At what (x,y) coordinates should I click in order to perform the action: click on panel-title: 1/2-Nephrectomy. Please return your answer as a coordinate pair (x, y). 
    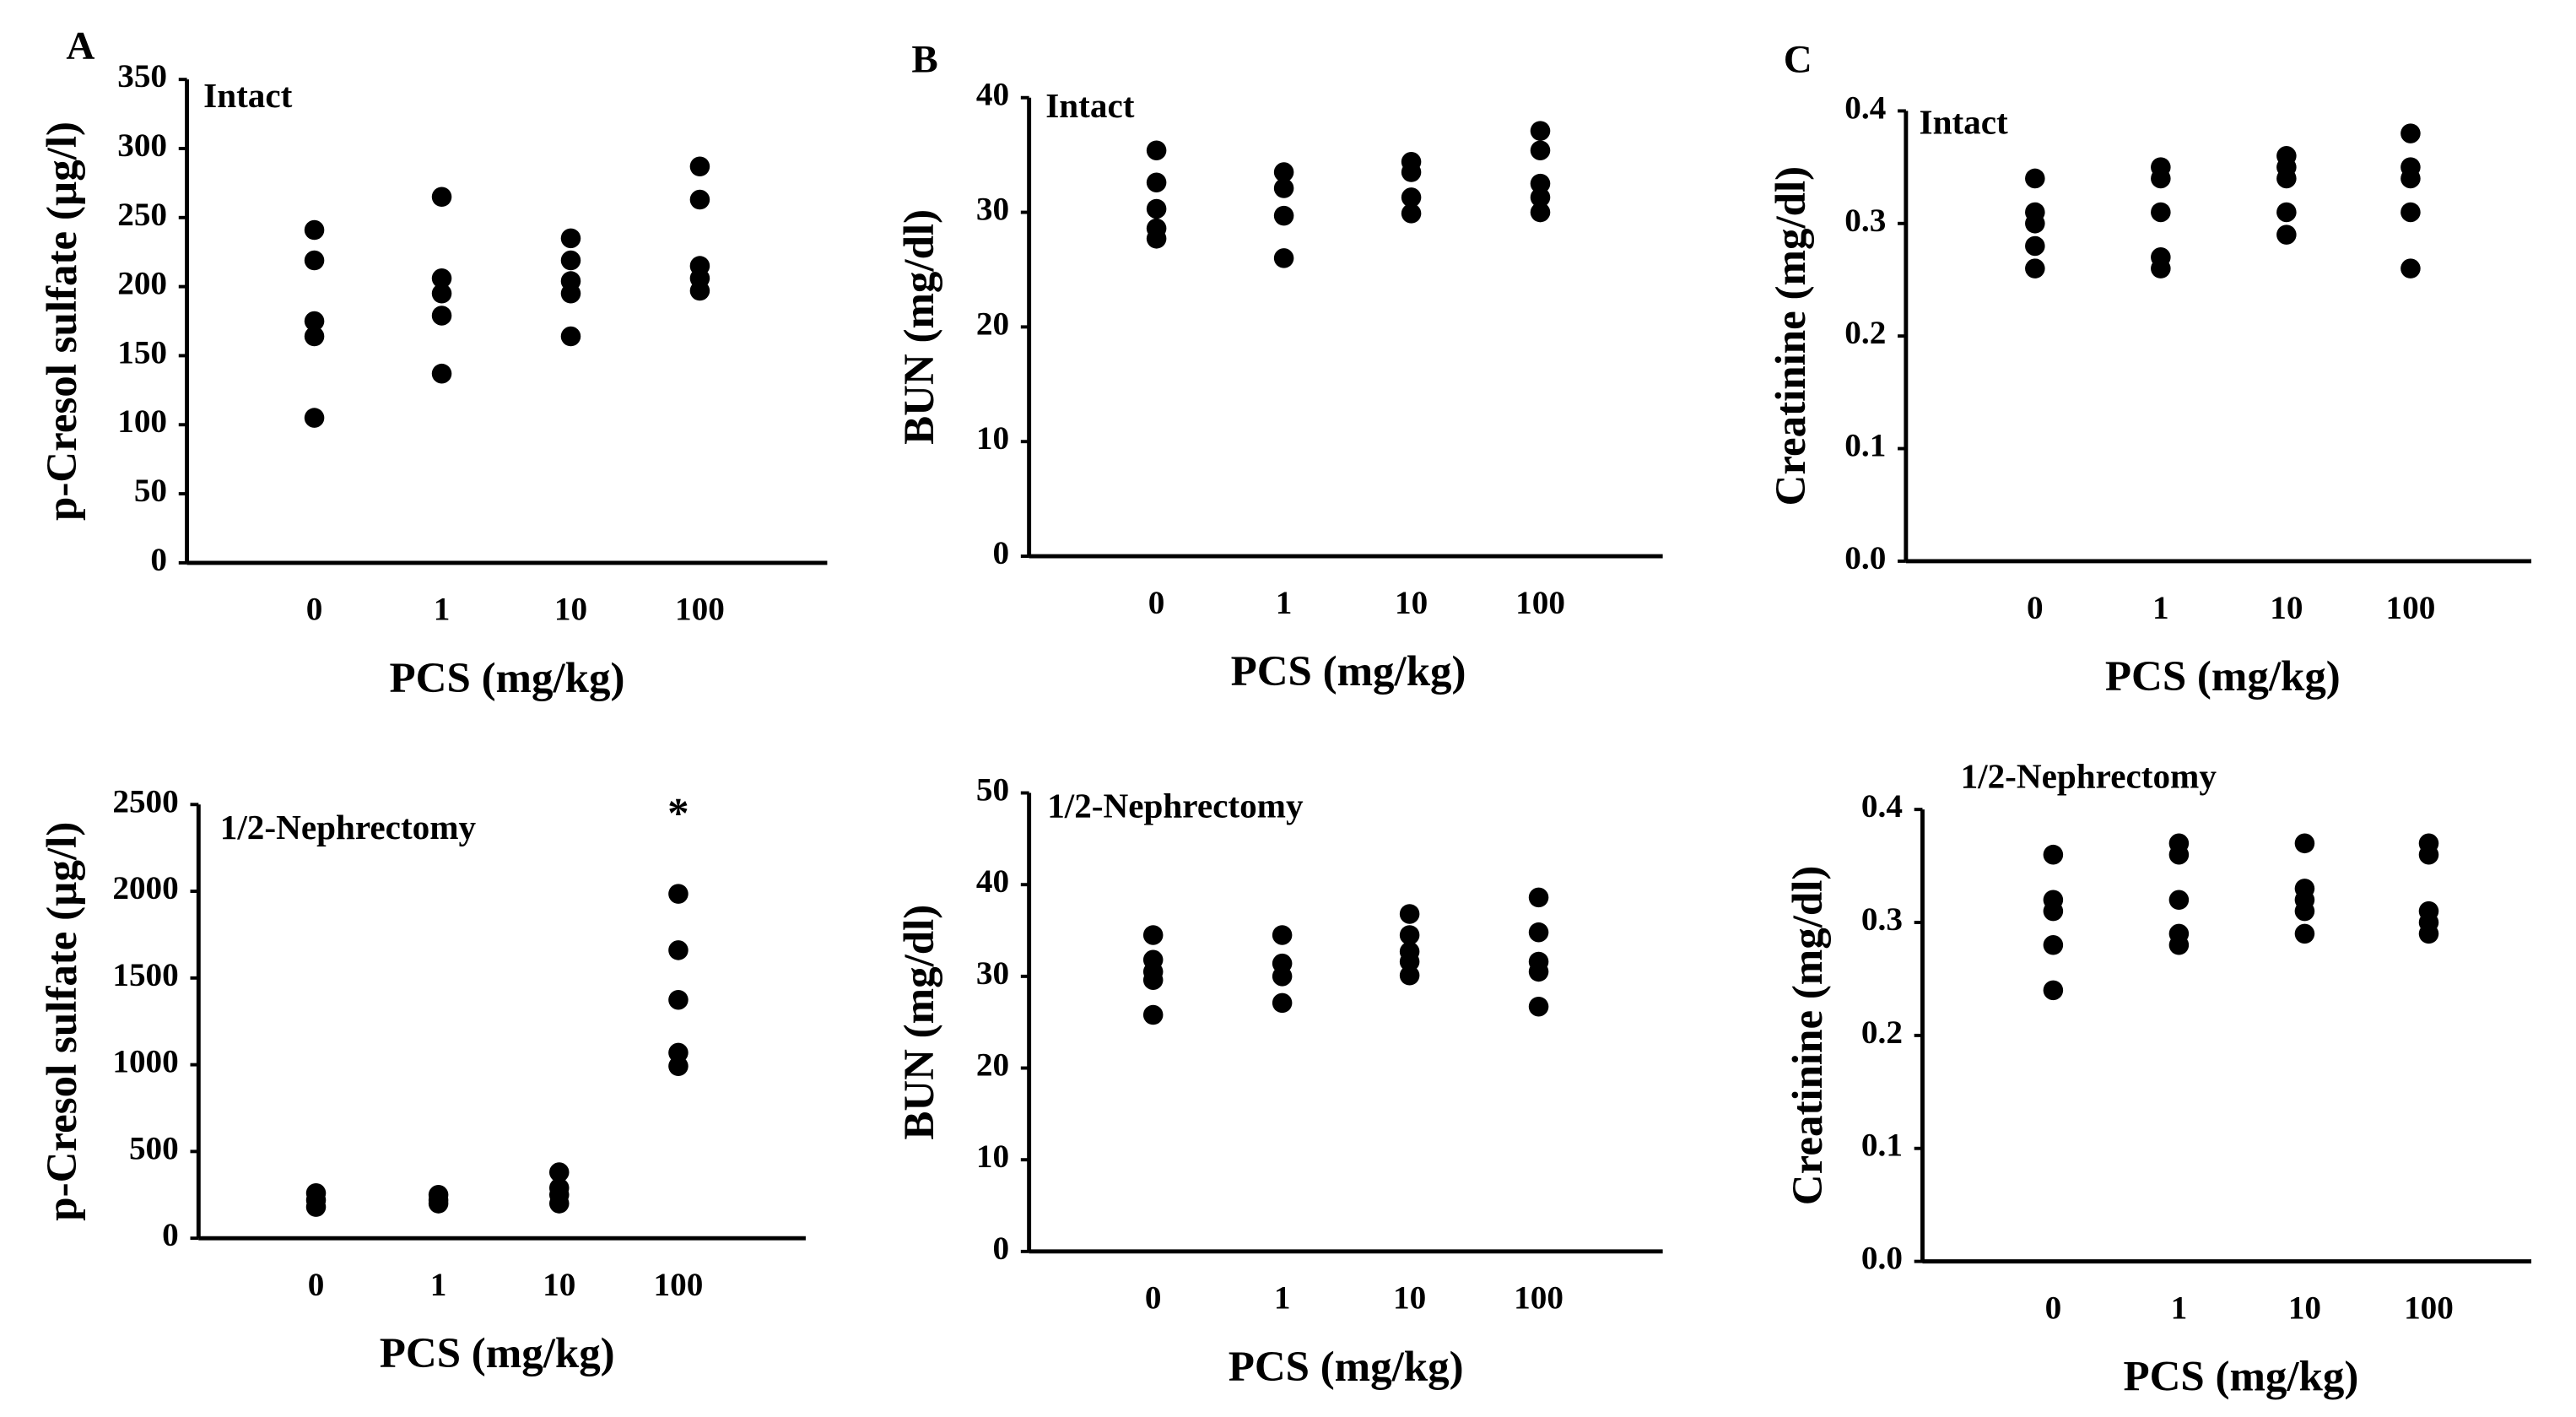
    Looking at the image, I should click on (2089, 775).